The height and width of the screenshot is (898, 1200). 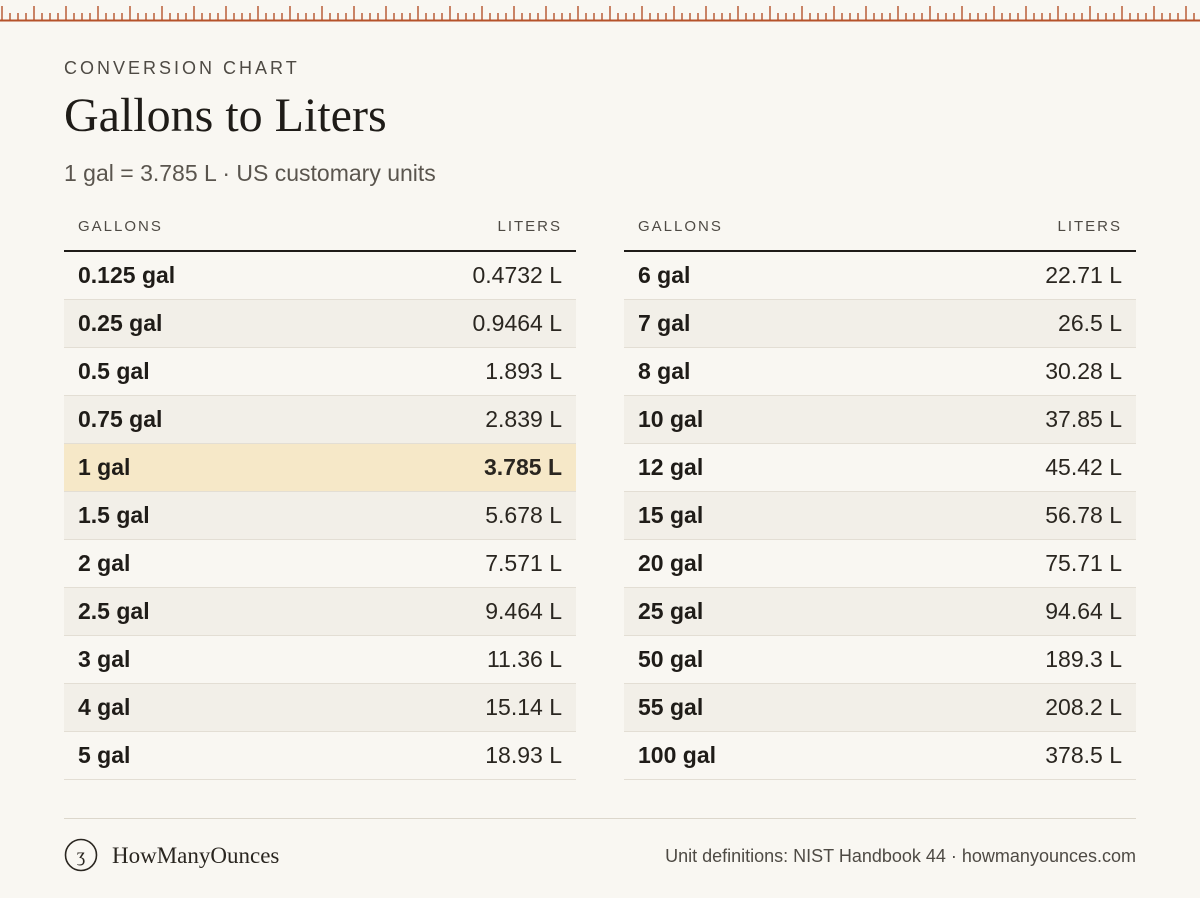 I want to click on gallons-value: 1.5 gal, so click(x=114, y=515).